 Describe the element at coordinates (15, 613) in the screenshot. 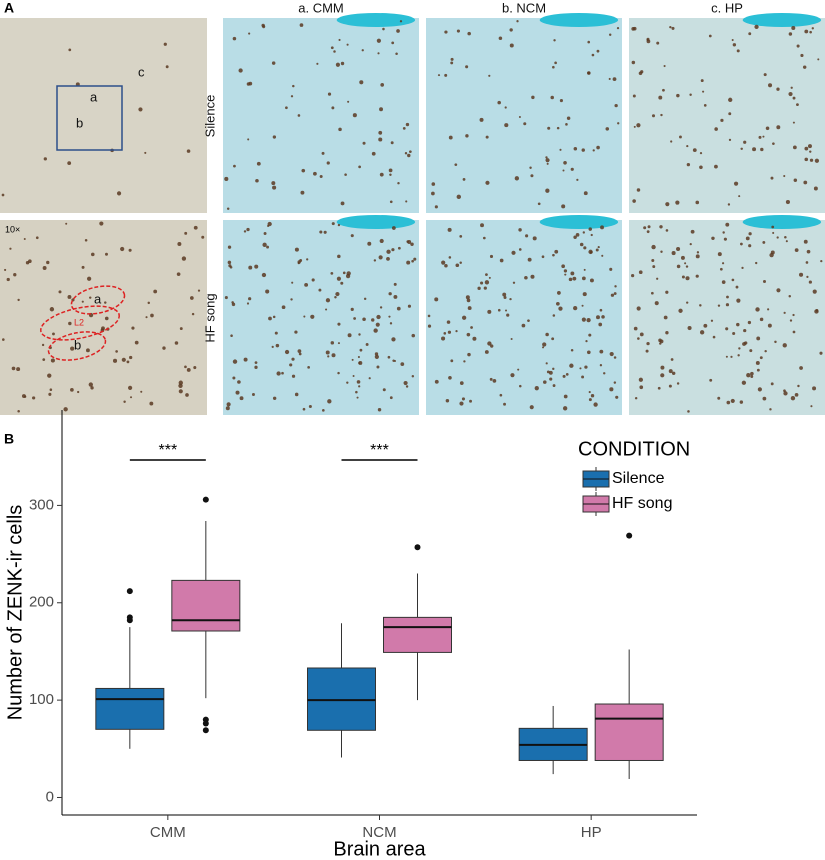

I see `y-axis-title: Number of ZENK-ir cells` at that location.